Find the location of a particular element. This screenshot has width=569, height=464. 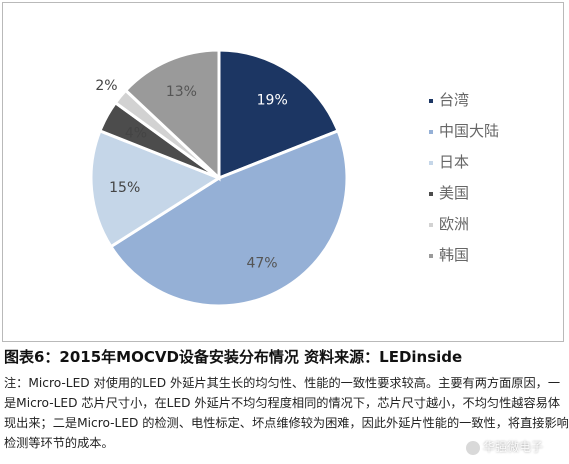

legend-label: 美国 is located at coordinates (454, 193).